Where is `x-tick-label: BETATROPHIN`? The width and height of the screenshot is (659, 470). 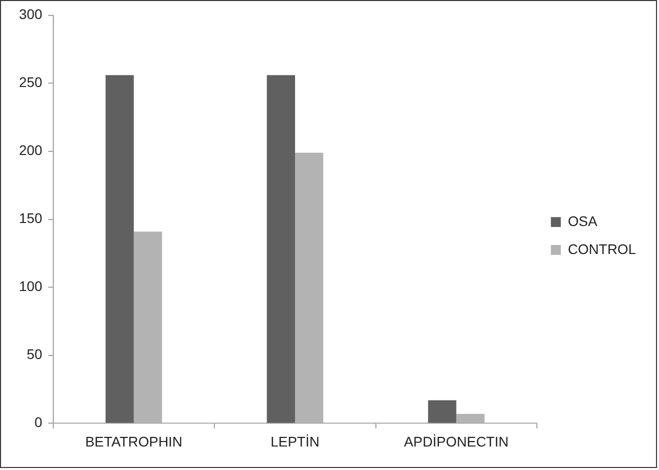 x-tick-label: BETATROPHIN is located at coordinates (133, 442).